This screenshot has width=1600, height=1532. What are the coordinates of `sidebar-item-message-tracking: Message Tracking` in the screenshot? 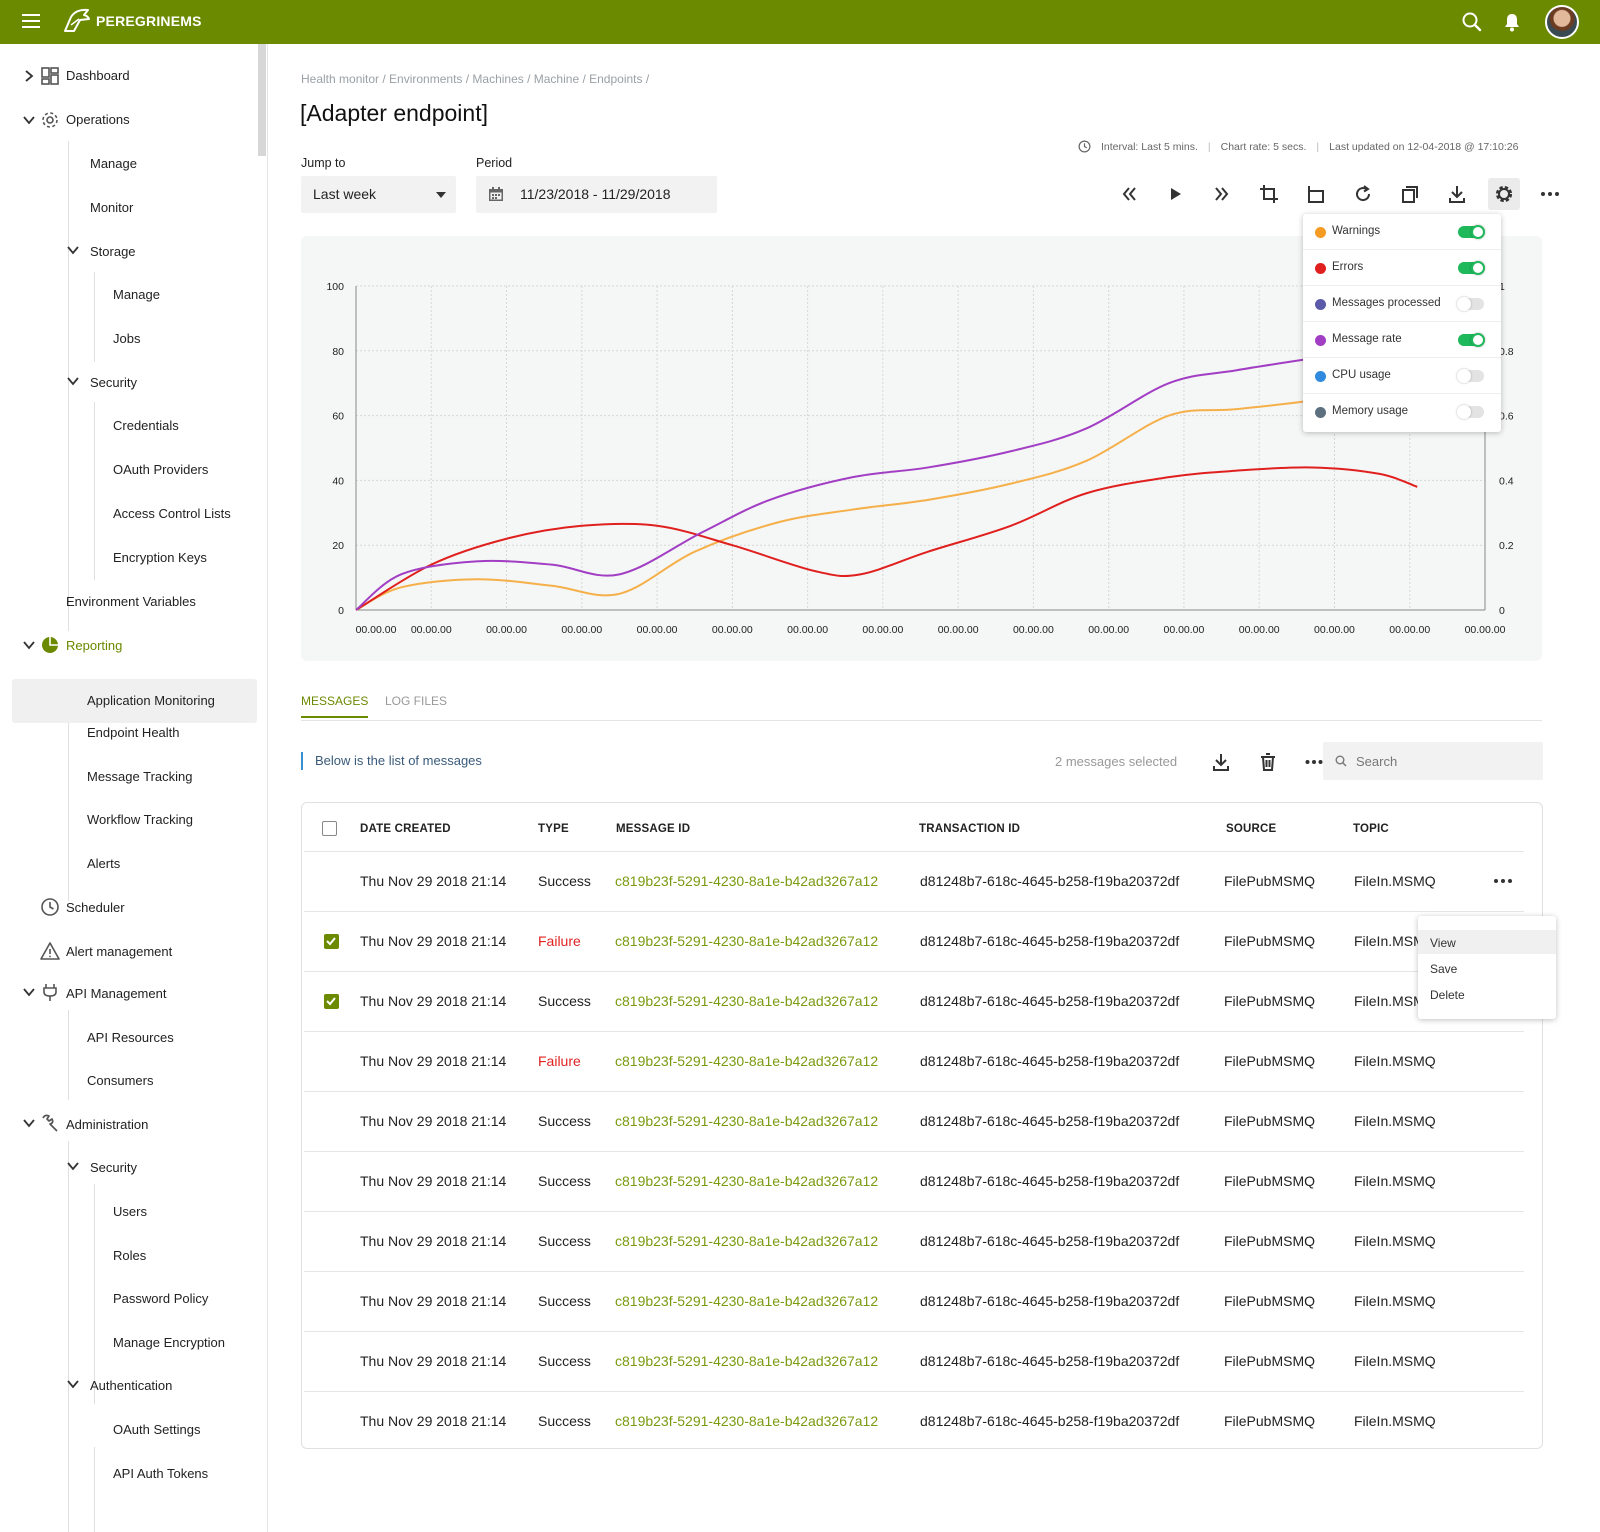 It's located at (140, 776).